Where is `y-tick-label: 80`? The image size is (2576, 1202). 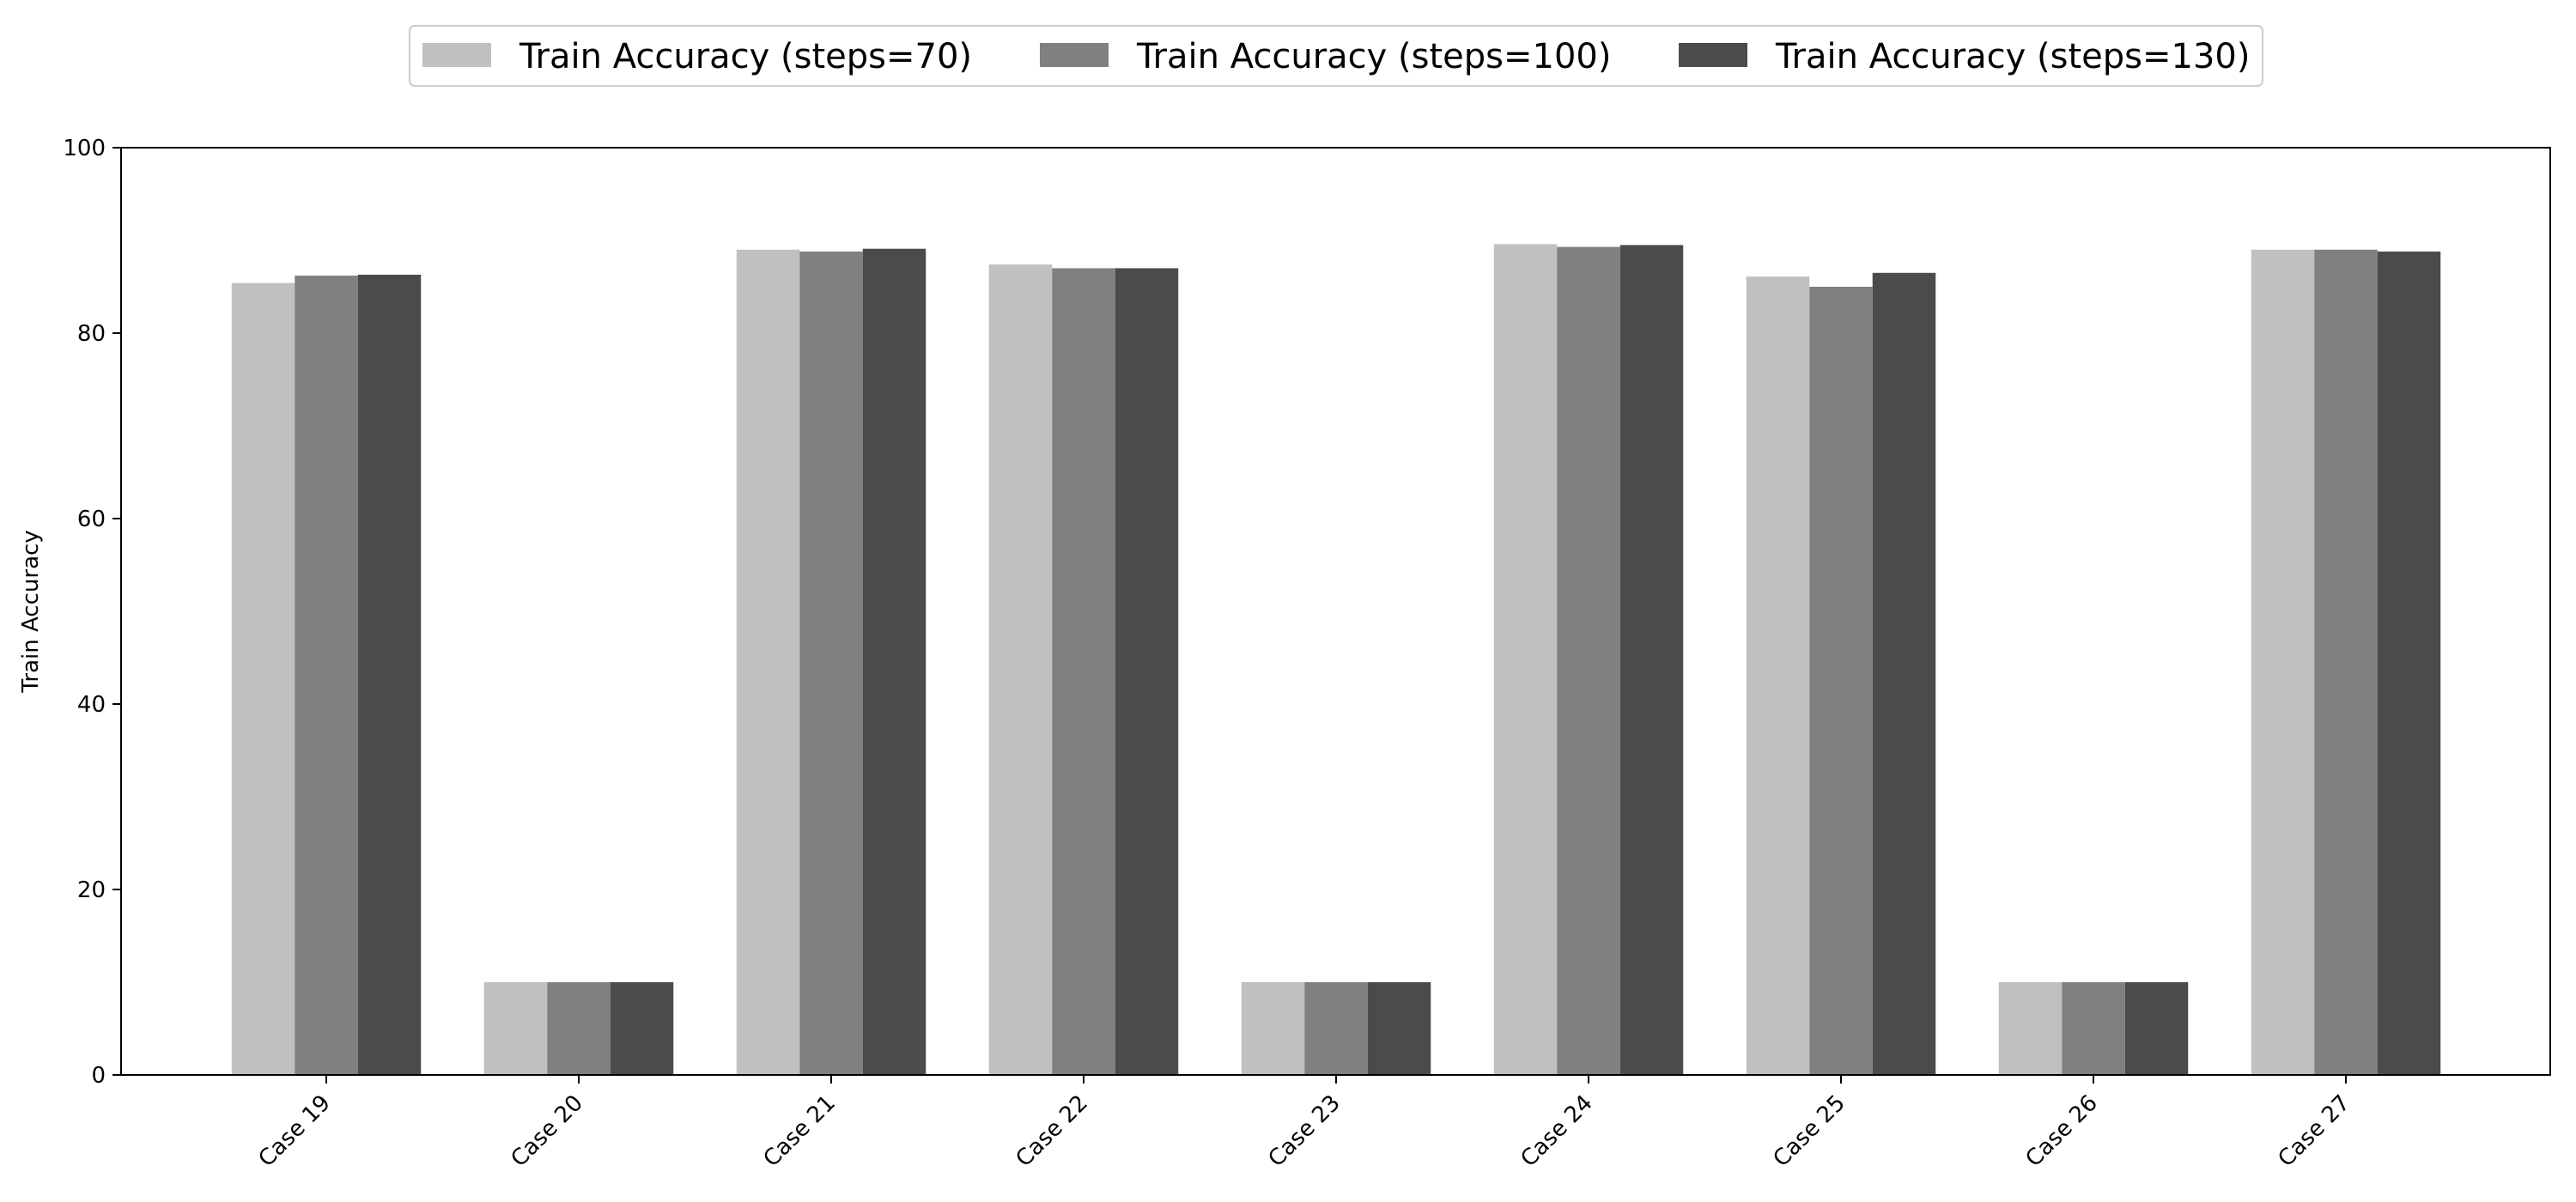
y-tick-label: 80 is located at coordinates (91, 334).